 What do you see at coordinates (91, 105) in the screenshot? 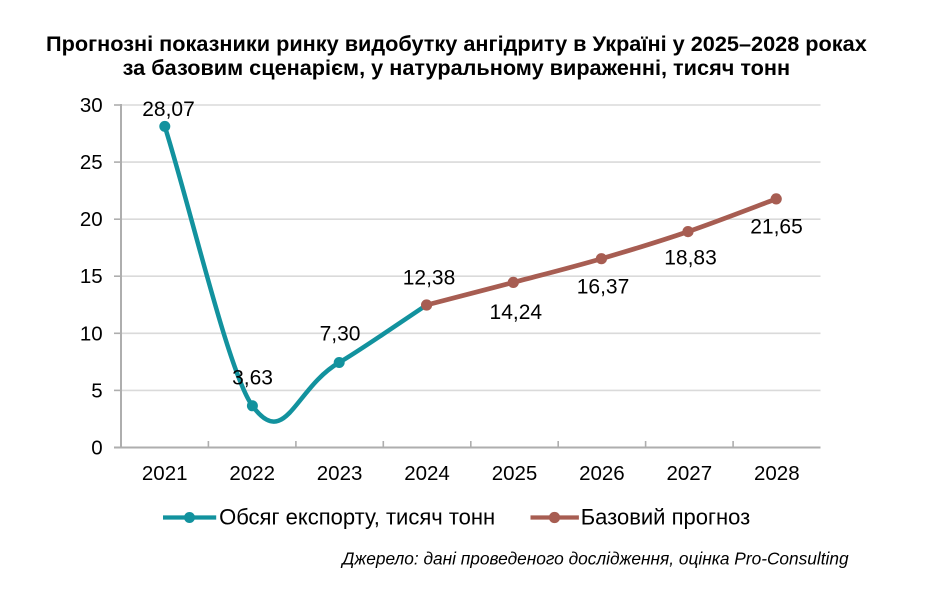
I see `svg-text: 30` at bounding box center [91, 105].